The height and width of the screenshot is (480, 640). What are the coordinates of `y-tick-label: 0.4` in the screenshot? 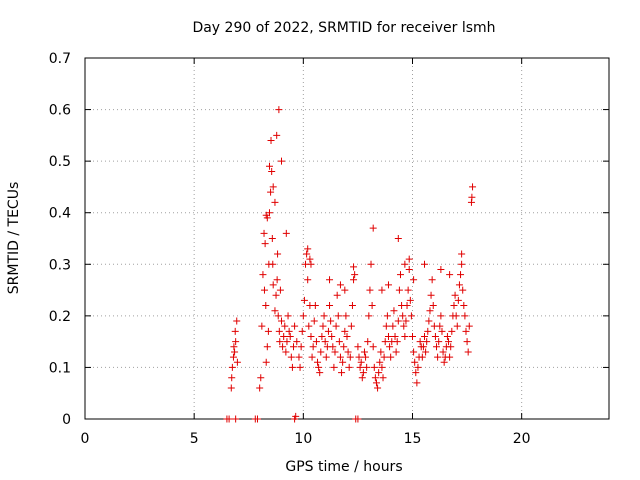 It's located at (60, 214).